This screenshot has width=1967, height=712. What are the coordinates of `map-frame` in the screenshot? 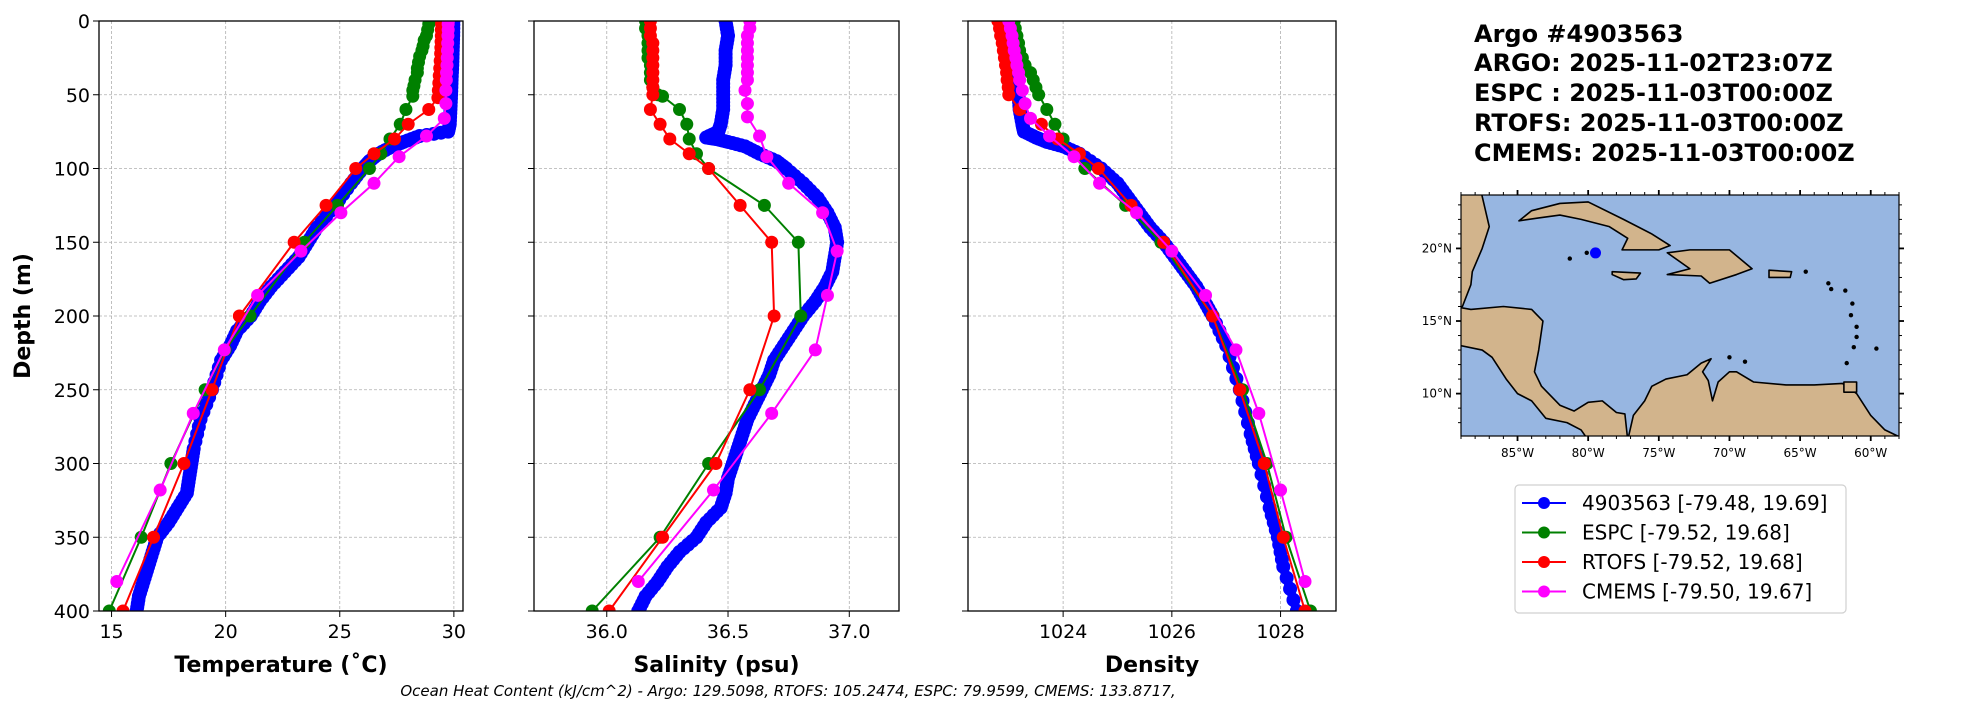 It's located at (1680, 315).